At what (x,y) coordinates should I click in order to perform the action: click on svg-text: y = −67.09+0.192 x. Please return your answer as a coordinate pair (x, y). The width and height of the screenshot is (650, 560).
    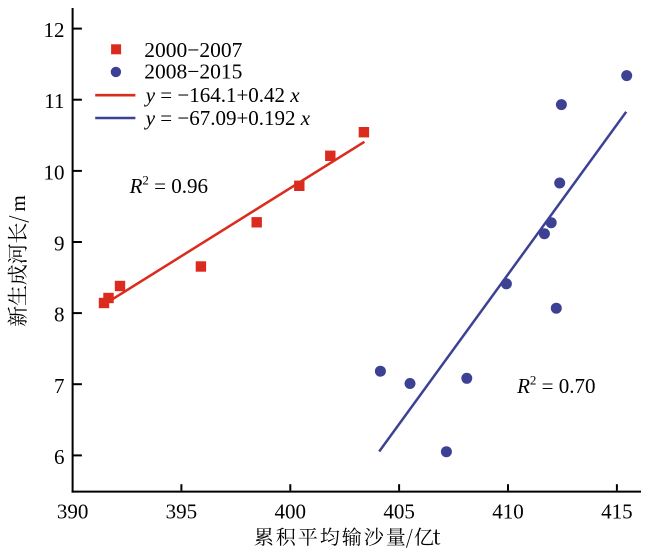
    Looking at the image, I should click on (227, 118).